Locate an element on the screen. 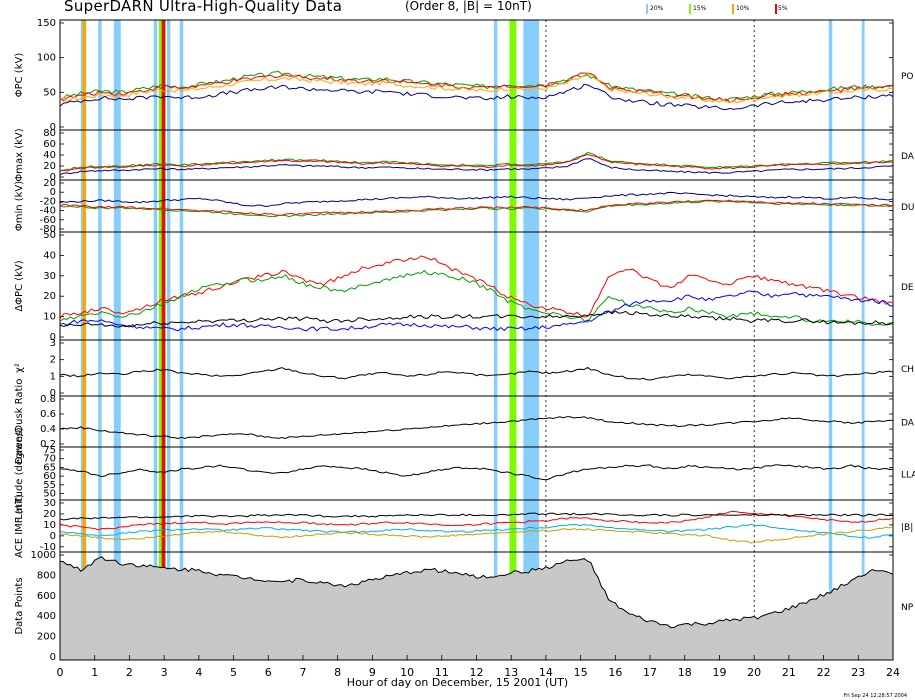  x-tick-label: 5 is located at coordinates (233, 672).